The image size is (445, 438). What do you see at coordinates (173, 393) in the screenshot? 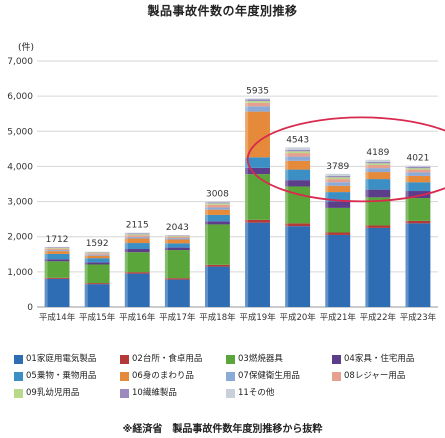
I see `legend-item: 10繊維製品` at bounding box center [173, 393].